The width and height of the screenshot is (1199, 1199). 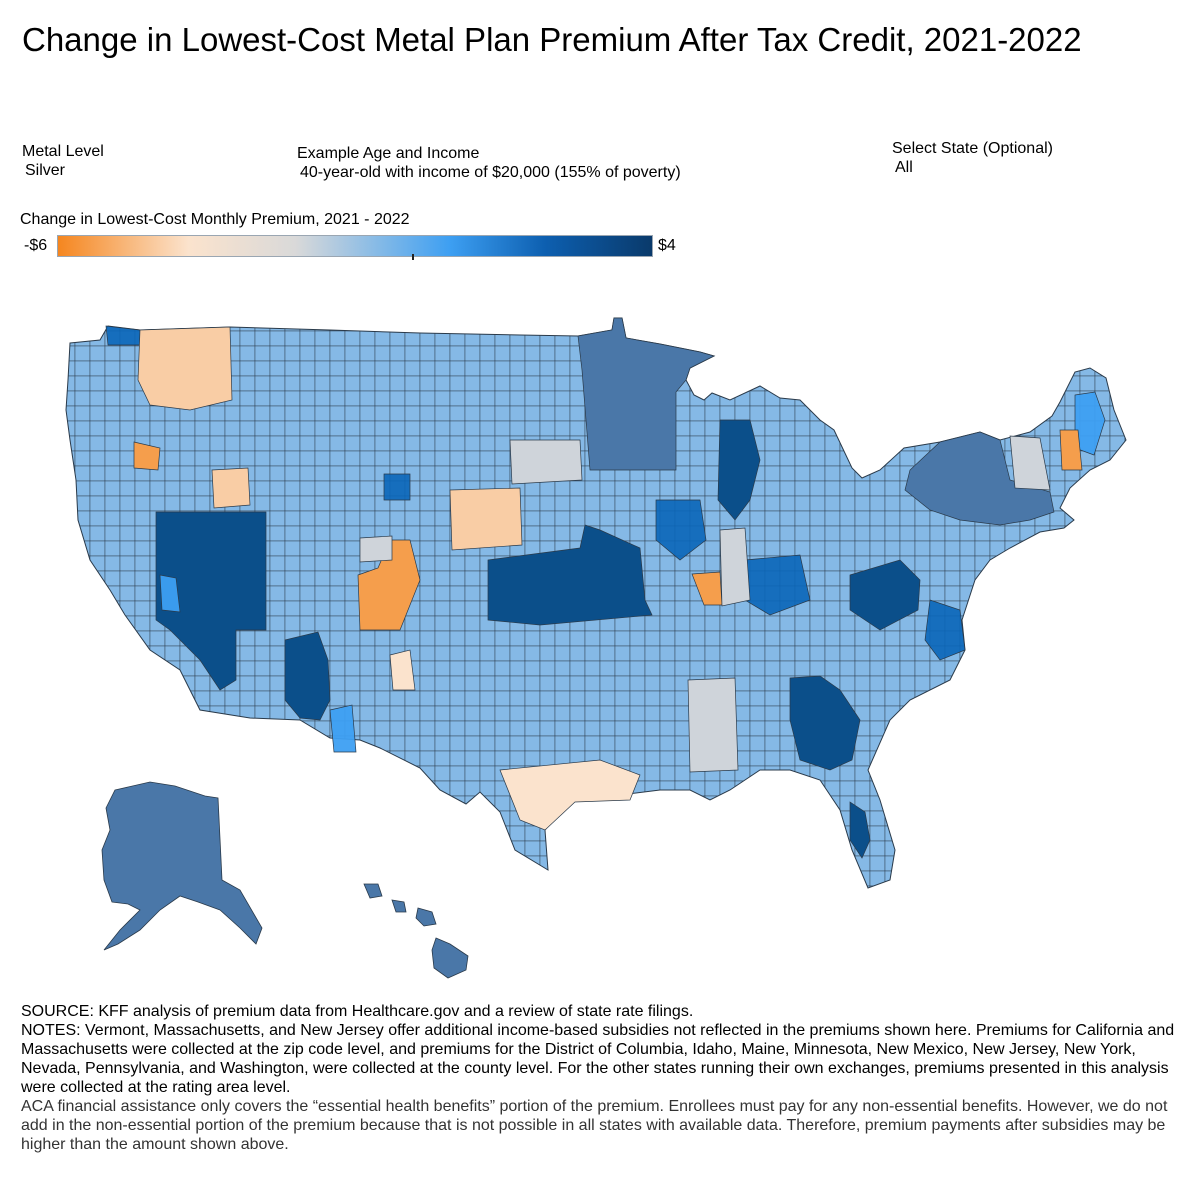 What do you see at coordinates (63, 161) in the screenshot?
I see `metal-level-filter: Metal Level Silver` at bounding box center [63, 161].